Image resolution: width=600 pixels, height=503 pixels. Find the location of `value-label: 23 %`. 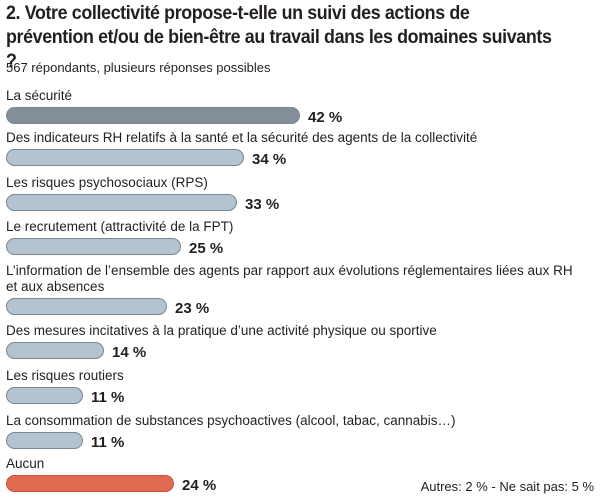

value-label: 23 % is located at coordinates (192, 308).